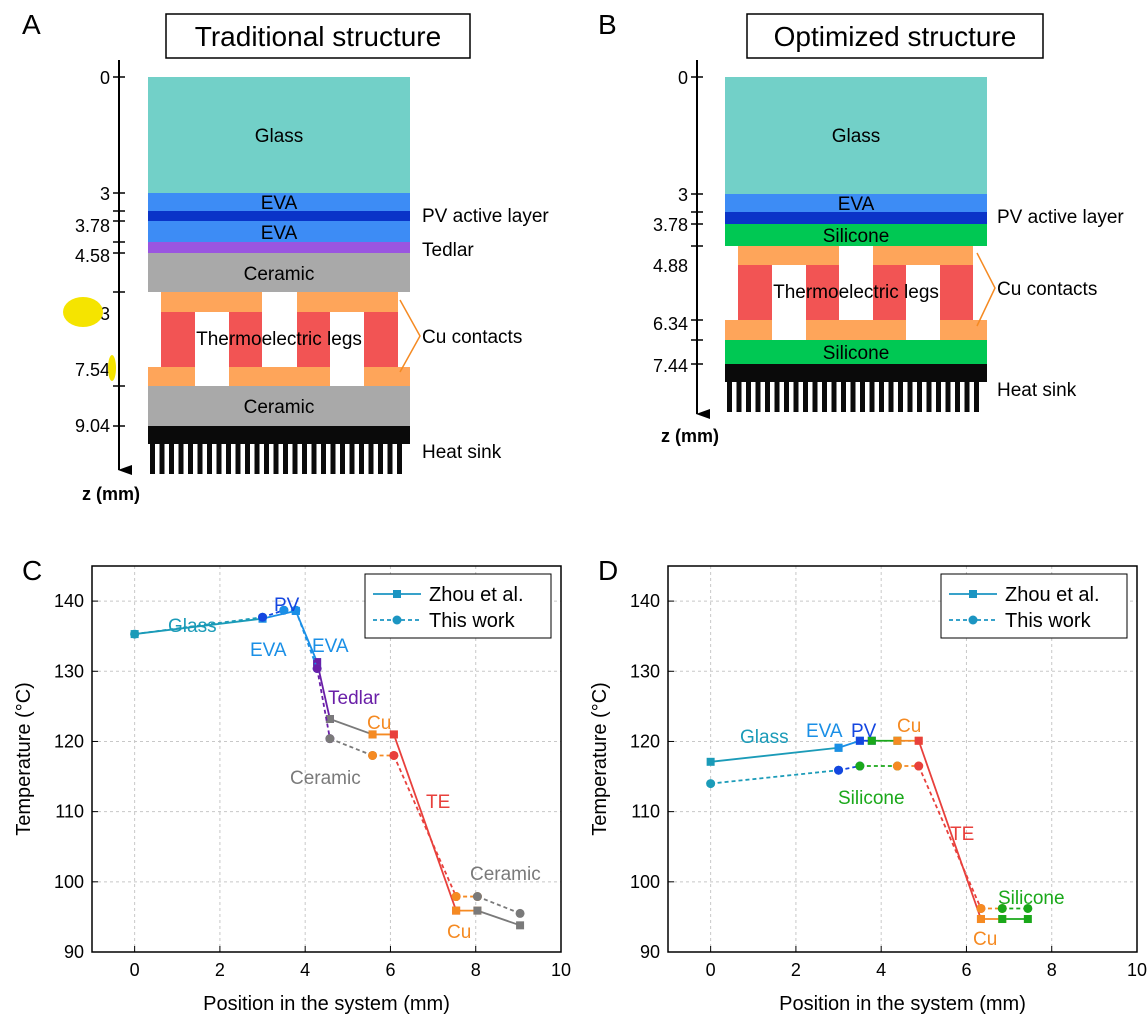  What do you see at coordinates (856, 292) in the screenshot?
I see `te-legs-label: Thermoelectric legs` at bounding box center [856, 292].